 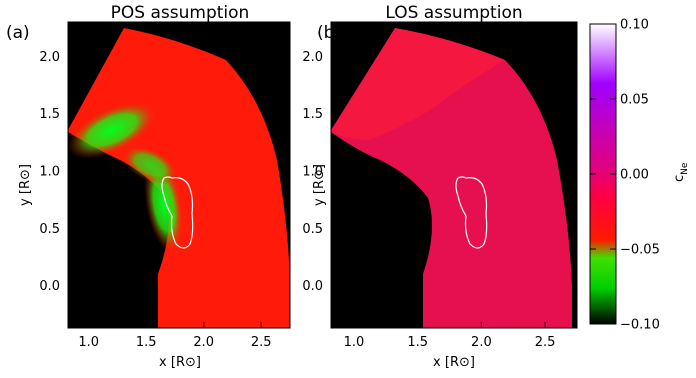 What do you see at coordinates (180, 362) in the screenshot?
I see `panel-a-xlabel: x [R⊙]` at bounding box center [180, 362].